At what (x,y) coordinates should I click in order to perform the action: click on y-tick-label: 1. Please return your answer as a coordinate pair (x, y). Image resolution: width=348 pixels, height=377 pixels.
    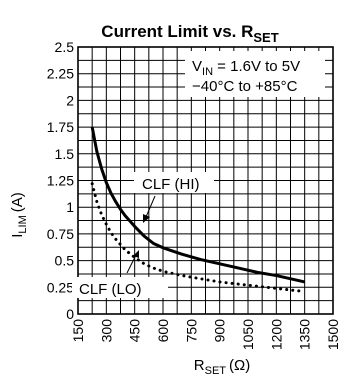
    Looking at the image, I should click on (70, 207).